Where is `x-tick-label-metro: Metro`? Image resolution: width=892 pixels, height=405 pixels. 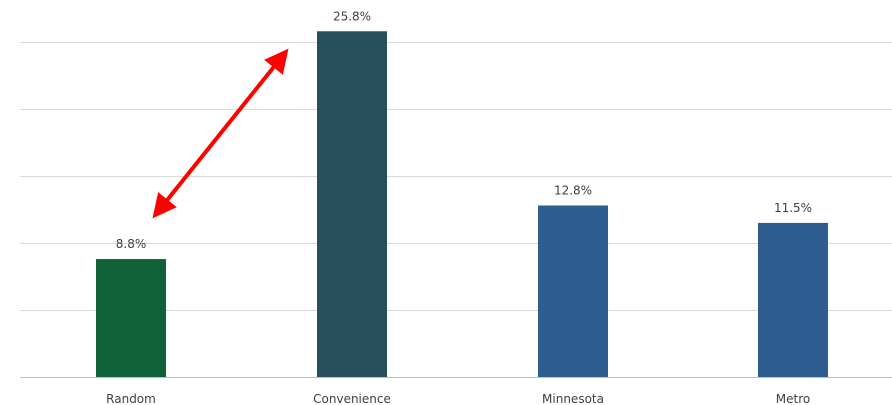
x-tick-label-metro: Metro is located at coordinates (793, 398).